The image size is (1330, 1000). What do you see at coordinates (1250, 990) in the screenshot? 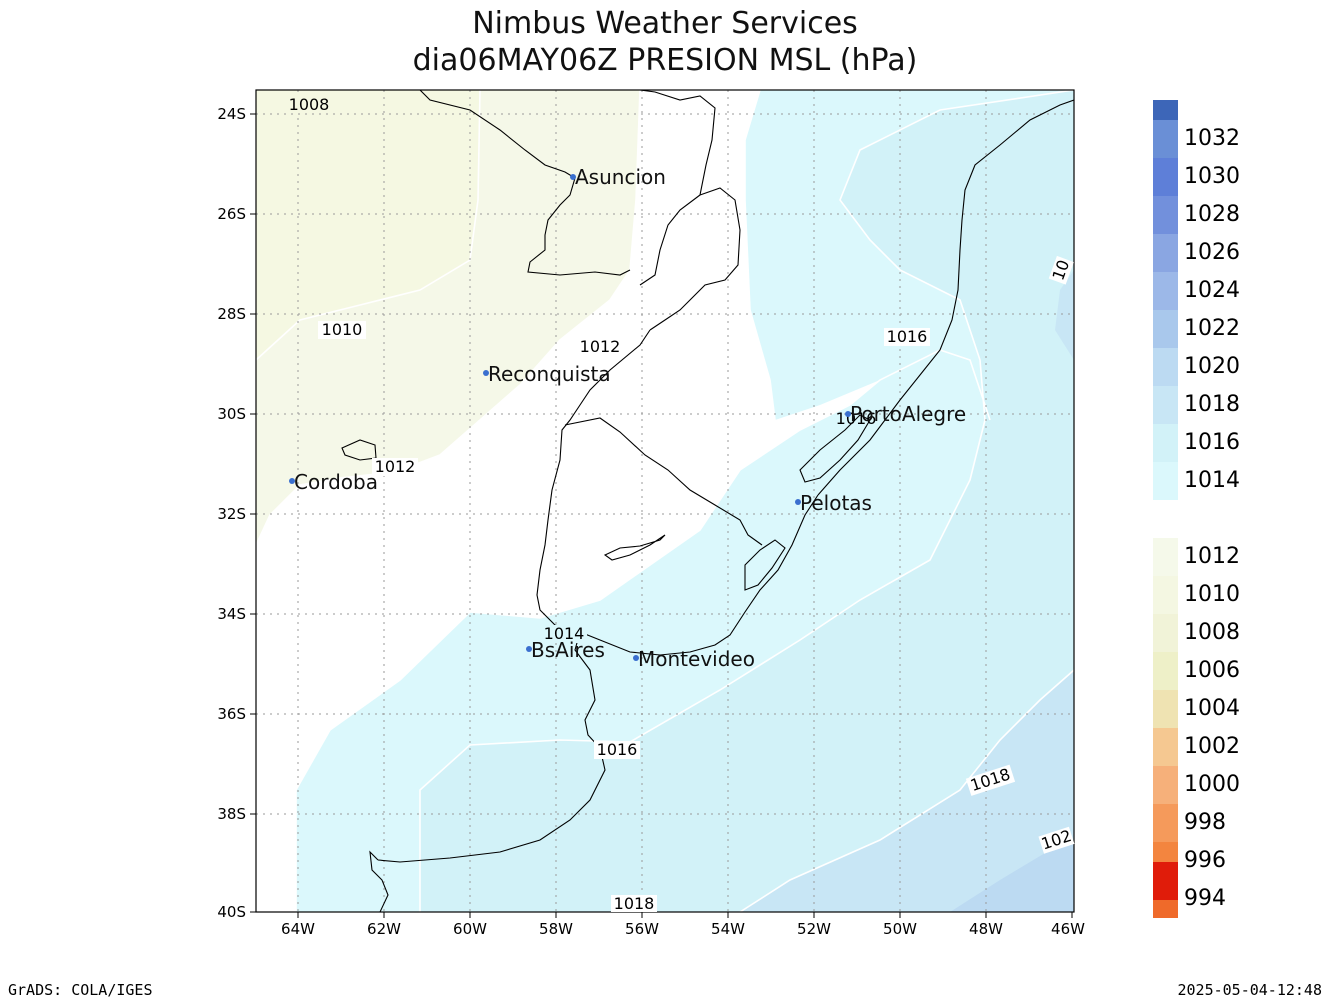
I see `footer-timestamp: 2025-05-04-12:48` at bounding box center [1250, 990].